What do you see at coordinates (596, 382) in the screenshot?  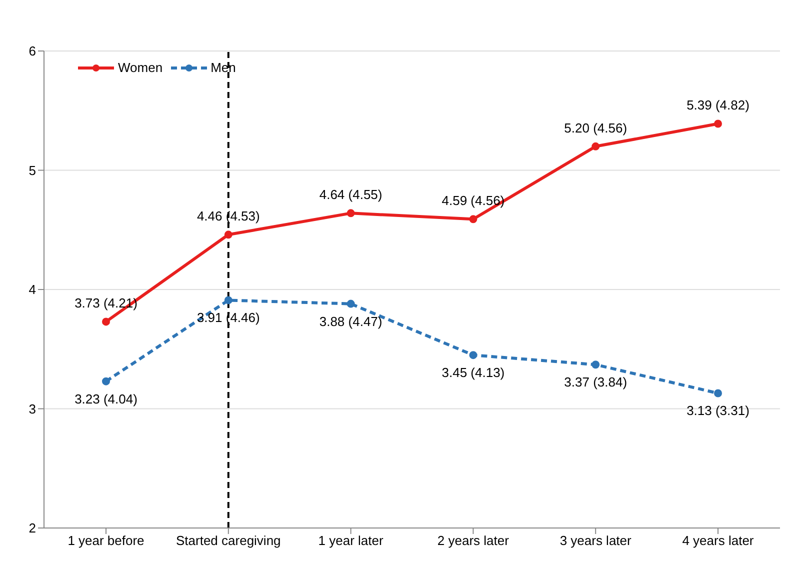 I see `data-label: 3.37 (3.84)` at bounding box center [596, 382].